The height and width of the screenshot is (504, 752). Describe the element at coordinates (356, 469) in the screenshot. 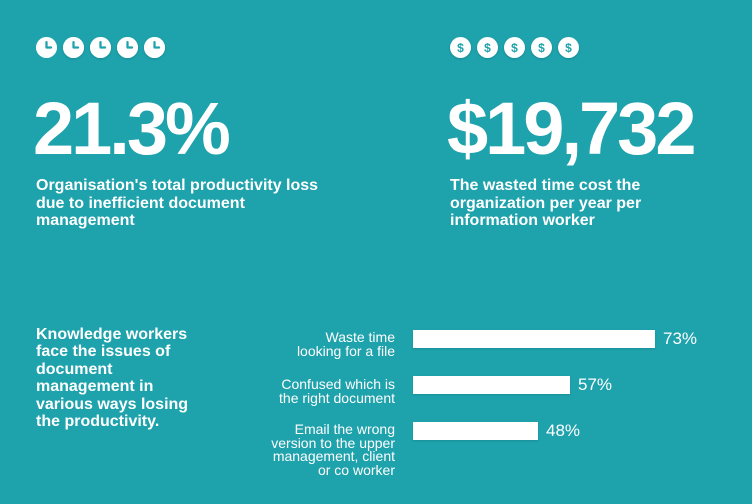

I see `bar-label-line: or co worker` at that location.